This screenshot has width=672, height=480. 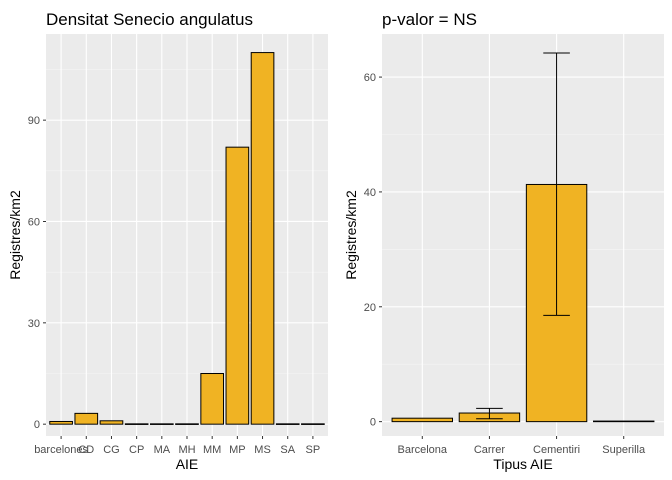 What do you see at coordinates (429, 19) in the screenshot?
I see `chart-title: p-valor = NS` at bounding box center [429, 19].